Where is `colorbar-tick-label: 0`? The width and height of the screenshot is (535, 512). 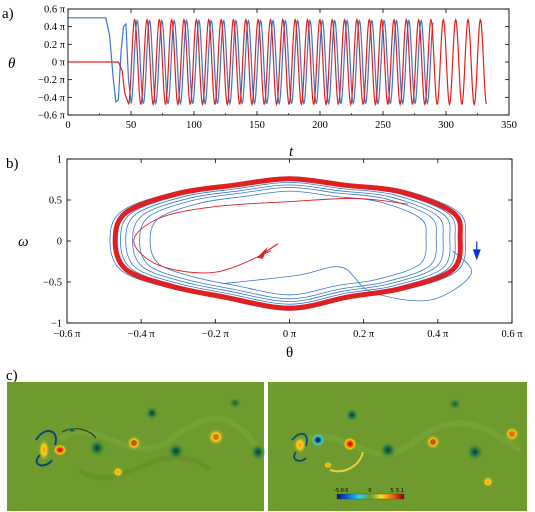 colorbar-tick-label: 0 is located at coordinates (369, 491).